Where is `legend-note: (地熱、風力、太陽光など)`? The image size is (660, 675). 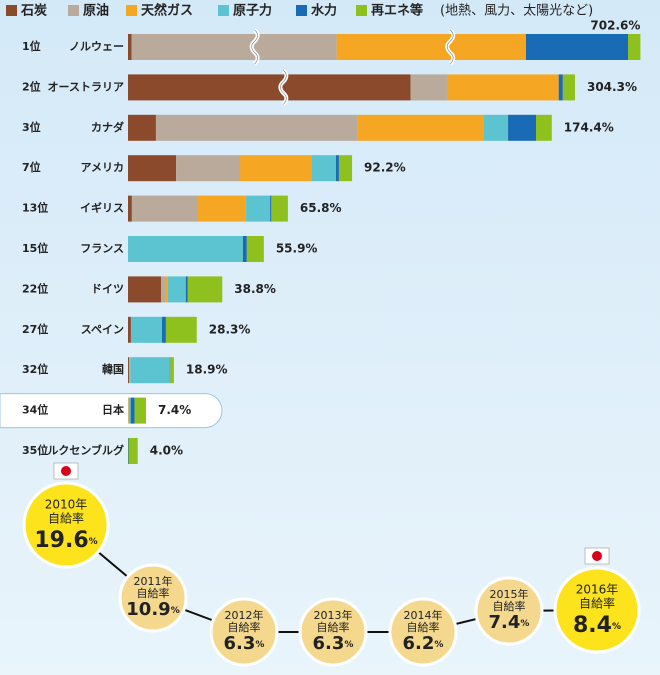
legend-note: (地熱、風力、太陽光など) is located at coordinates (516, 11).